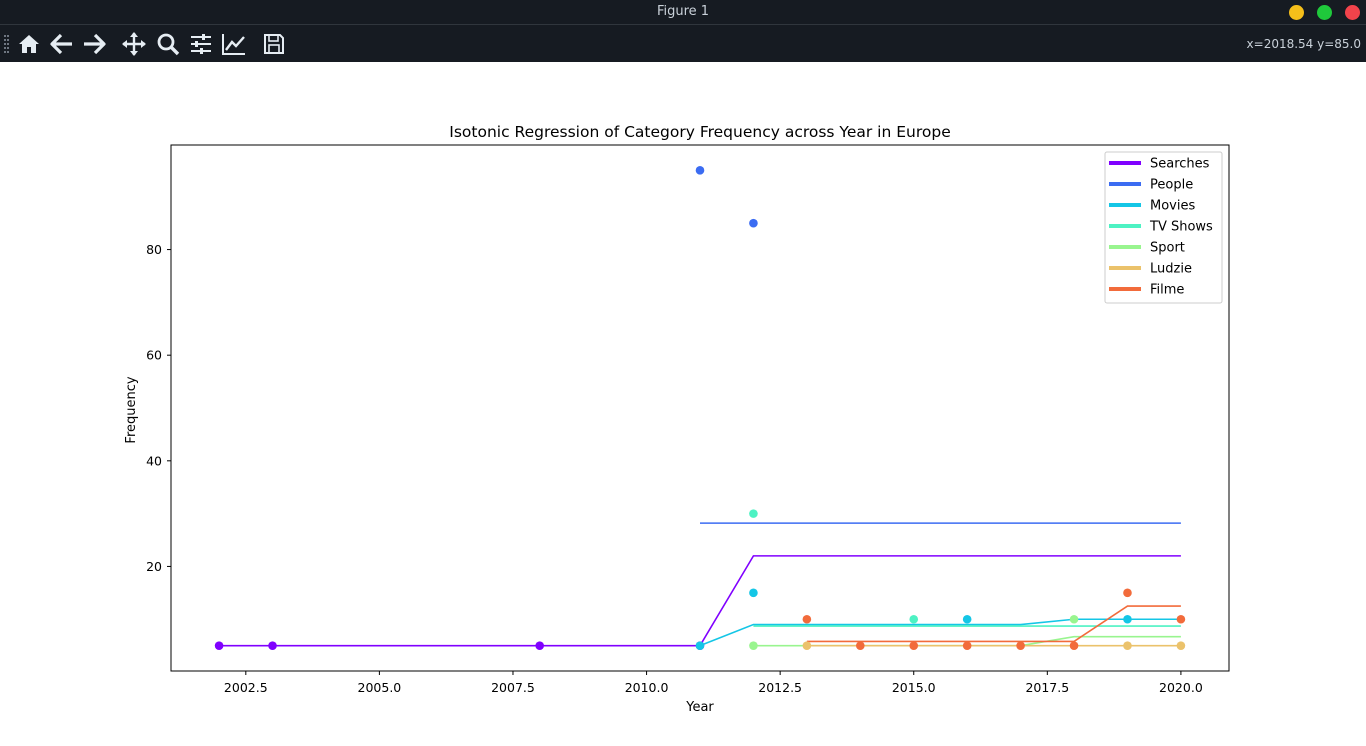 The image size is (1366, 746). What do you see at coordinates (154, 460) in the screenshot?
I see `y-tick-label: 40` at bounding box center [154, 460].